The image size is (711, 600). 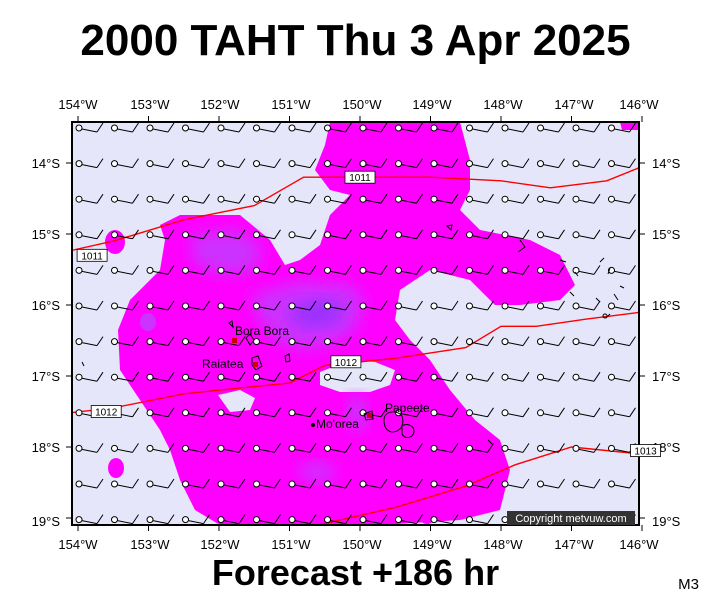 What do you see at coordinates (220, 104) in the screenshot?
I see `x-tick-label: 152°W` at bounding box center [220, 104].